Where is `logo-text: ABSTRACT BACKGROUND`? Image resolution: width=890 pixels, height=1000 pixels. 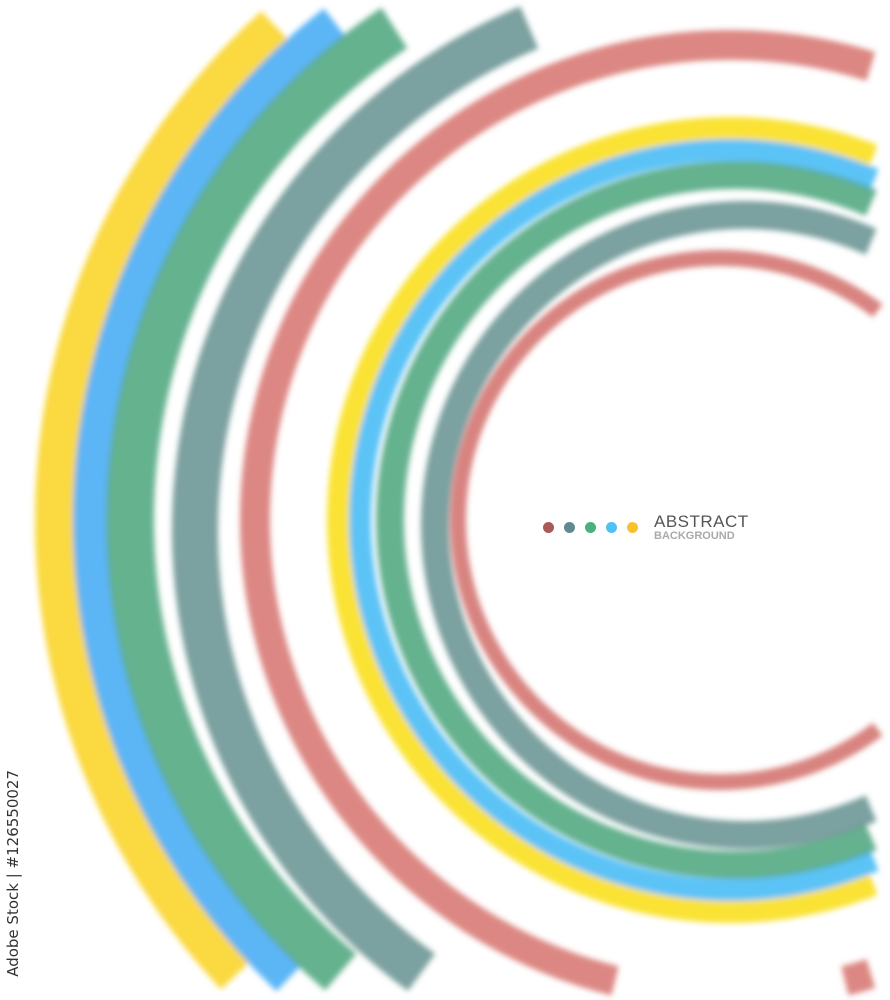 logo-text: ABSTRACT BACKGROUND is located at coordinates (701, 527).